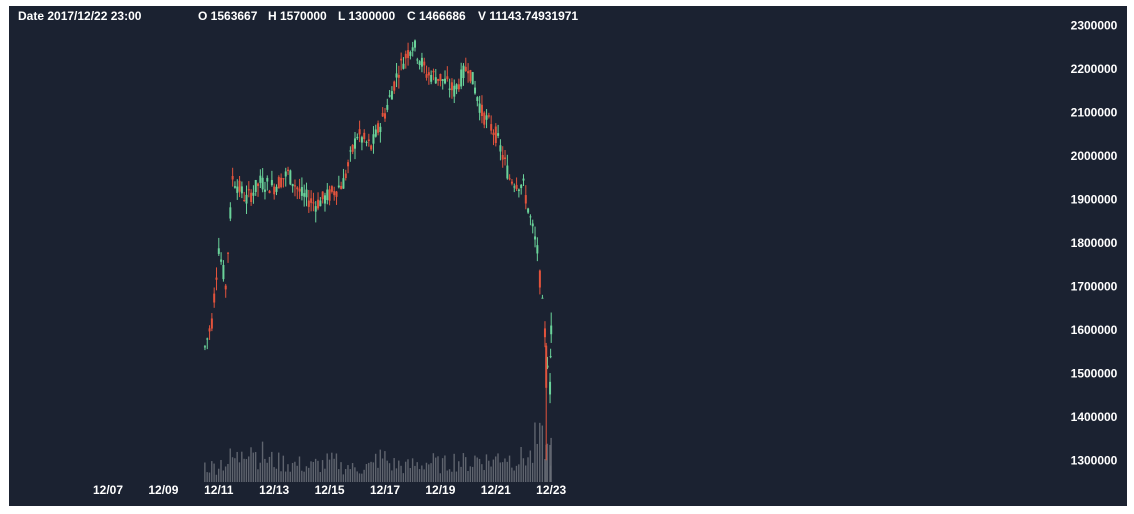 Image resolution: width=1134 pixels, height=514 pixels. Describe the element at coordinates (1094, 200) in the screenshot. I see `y-tick-label: 1900000` at that location.